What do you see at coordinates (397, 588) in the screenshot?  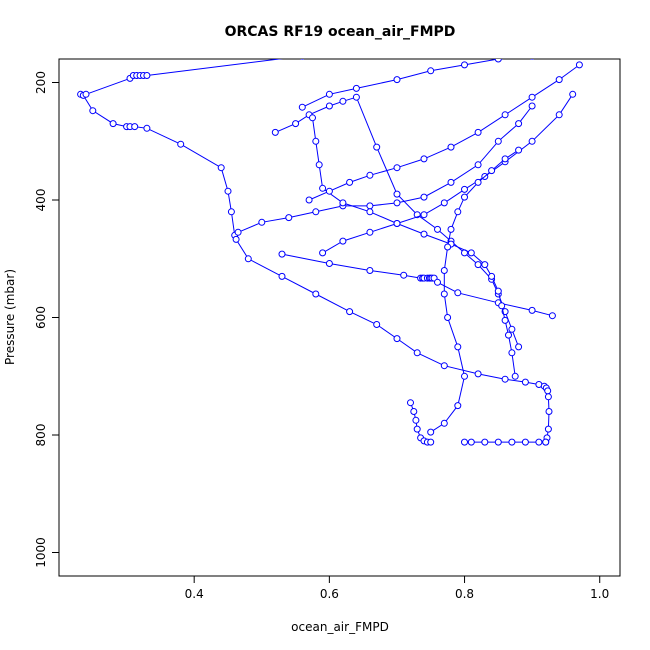 I see `x-axis: 0.4 0.6 0.8 1.0` at bounding box center [397, 588].